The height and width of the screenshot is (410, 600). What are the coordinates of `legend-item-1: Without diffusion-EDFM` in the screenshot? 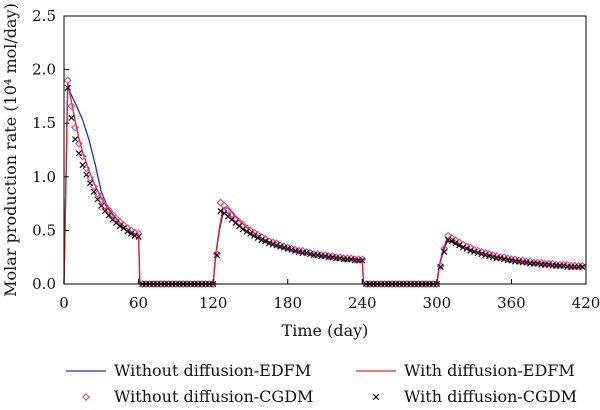 It's located at (188, 370).